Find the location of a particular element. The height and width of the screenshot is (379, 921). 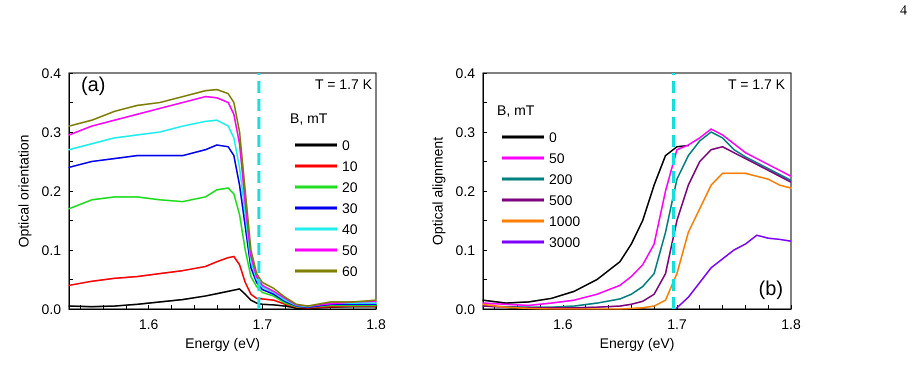

y-axis-title: Optical orientation is located at coordinates (24, 191).